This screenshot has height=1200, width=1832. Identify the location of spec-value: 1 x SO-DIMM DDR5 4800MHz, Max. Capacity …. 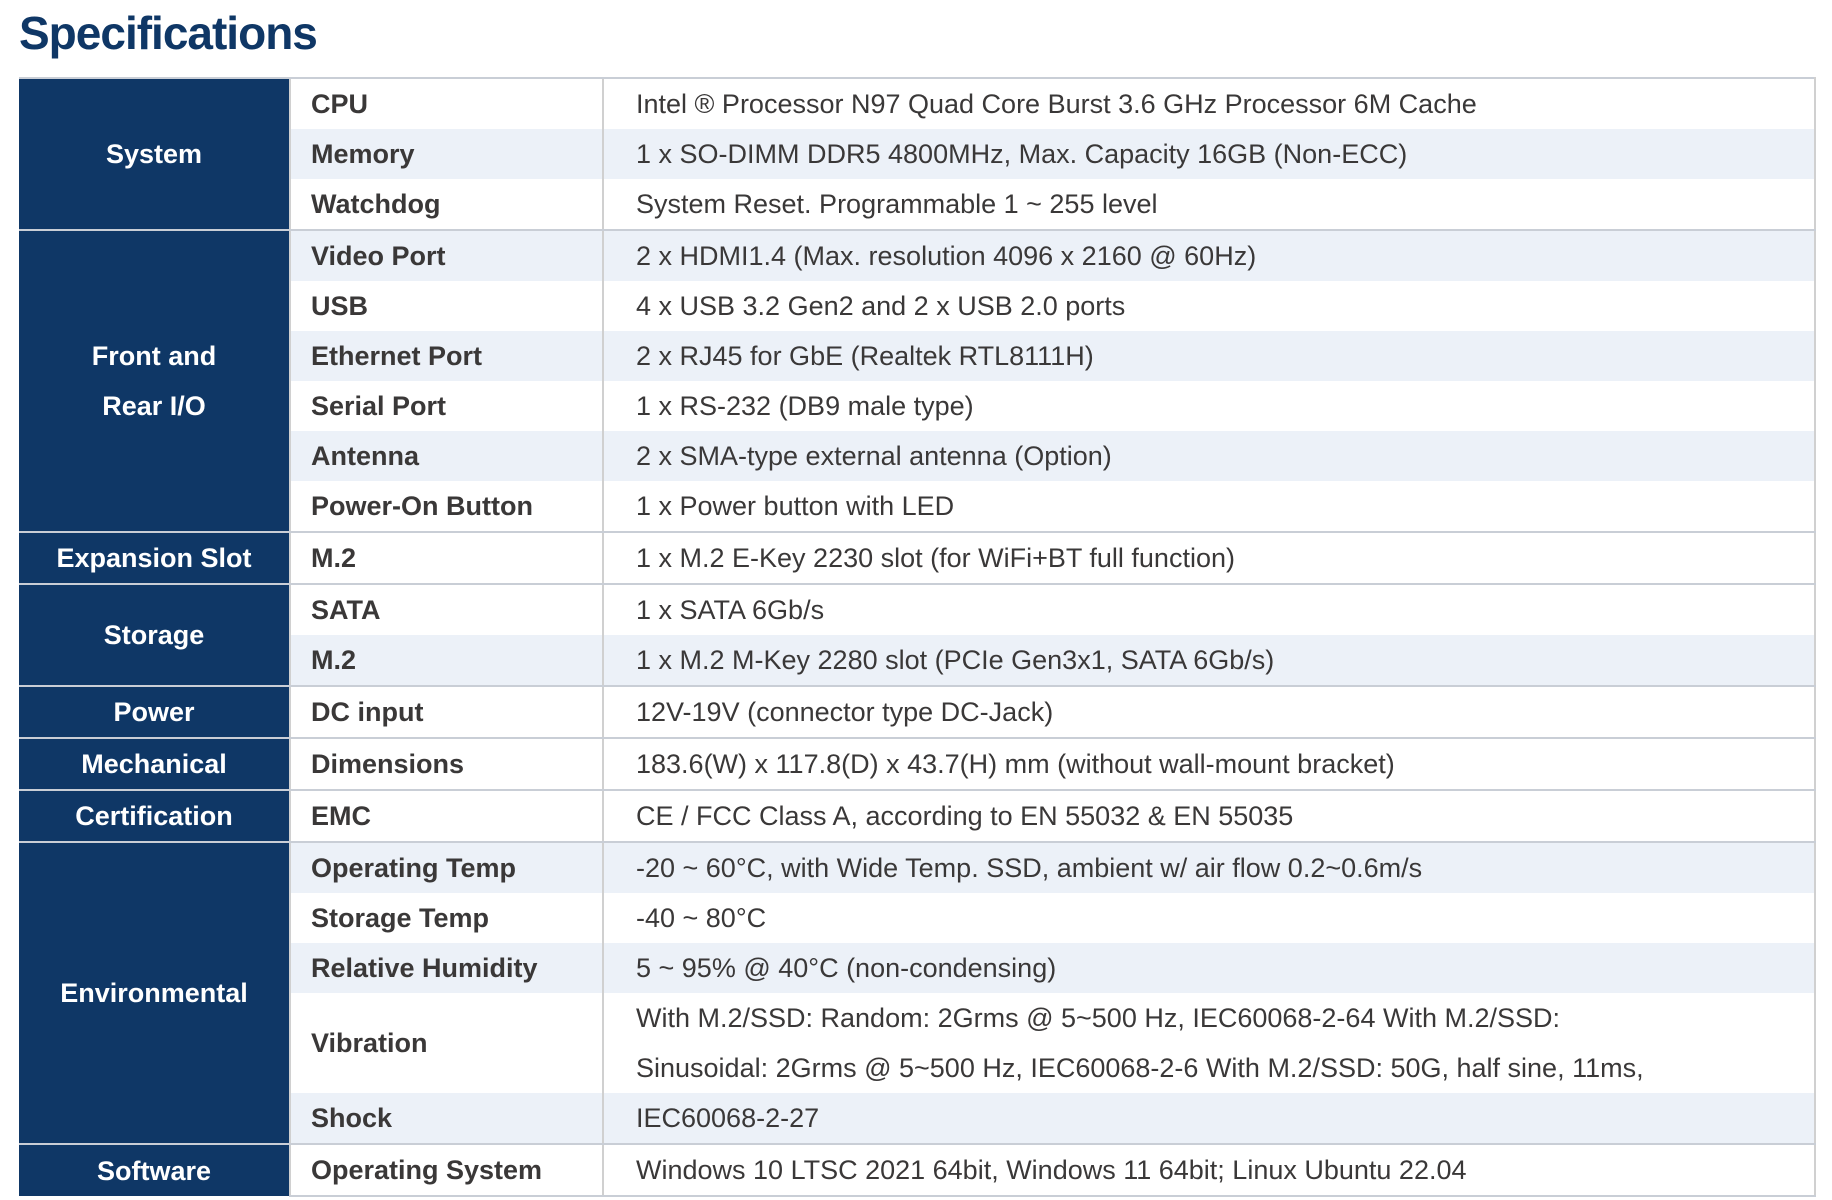
(1209, 154).